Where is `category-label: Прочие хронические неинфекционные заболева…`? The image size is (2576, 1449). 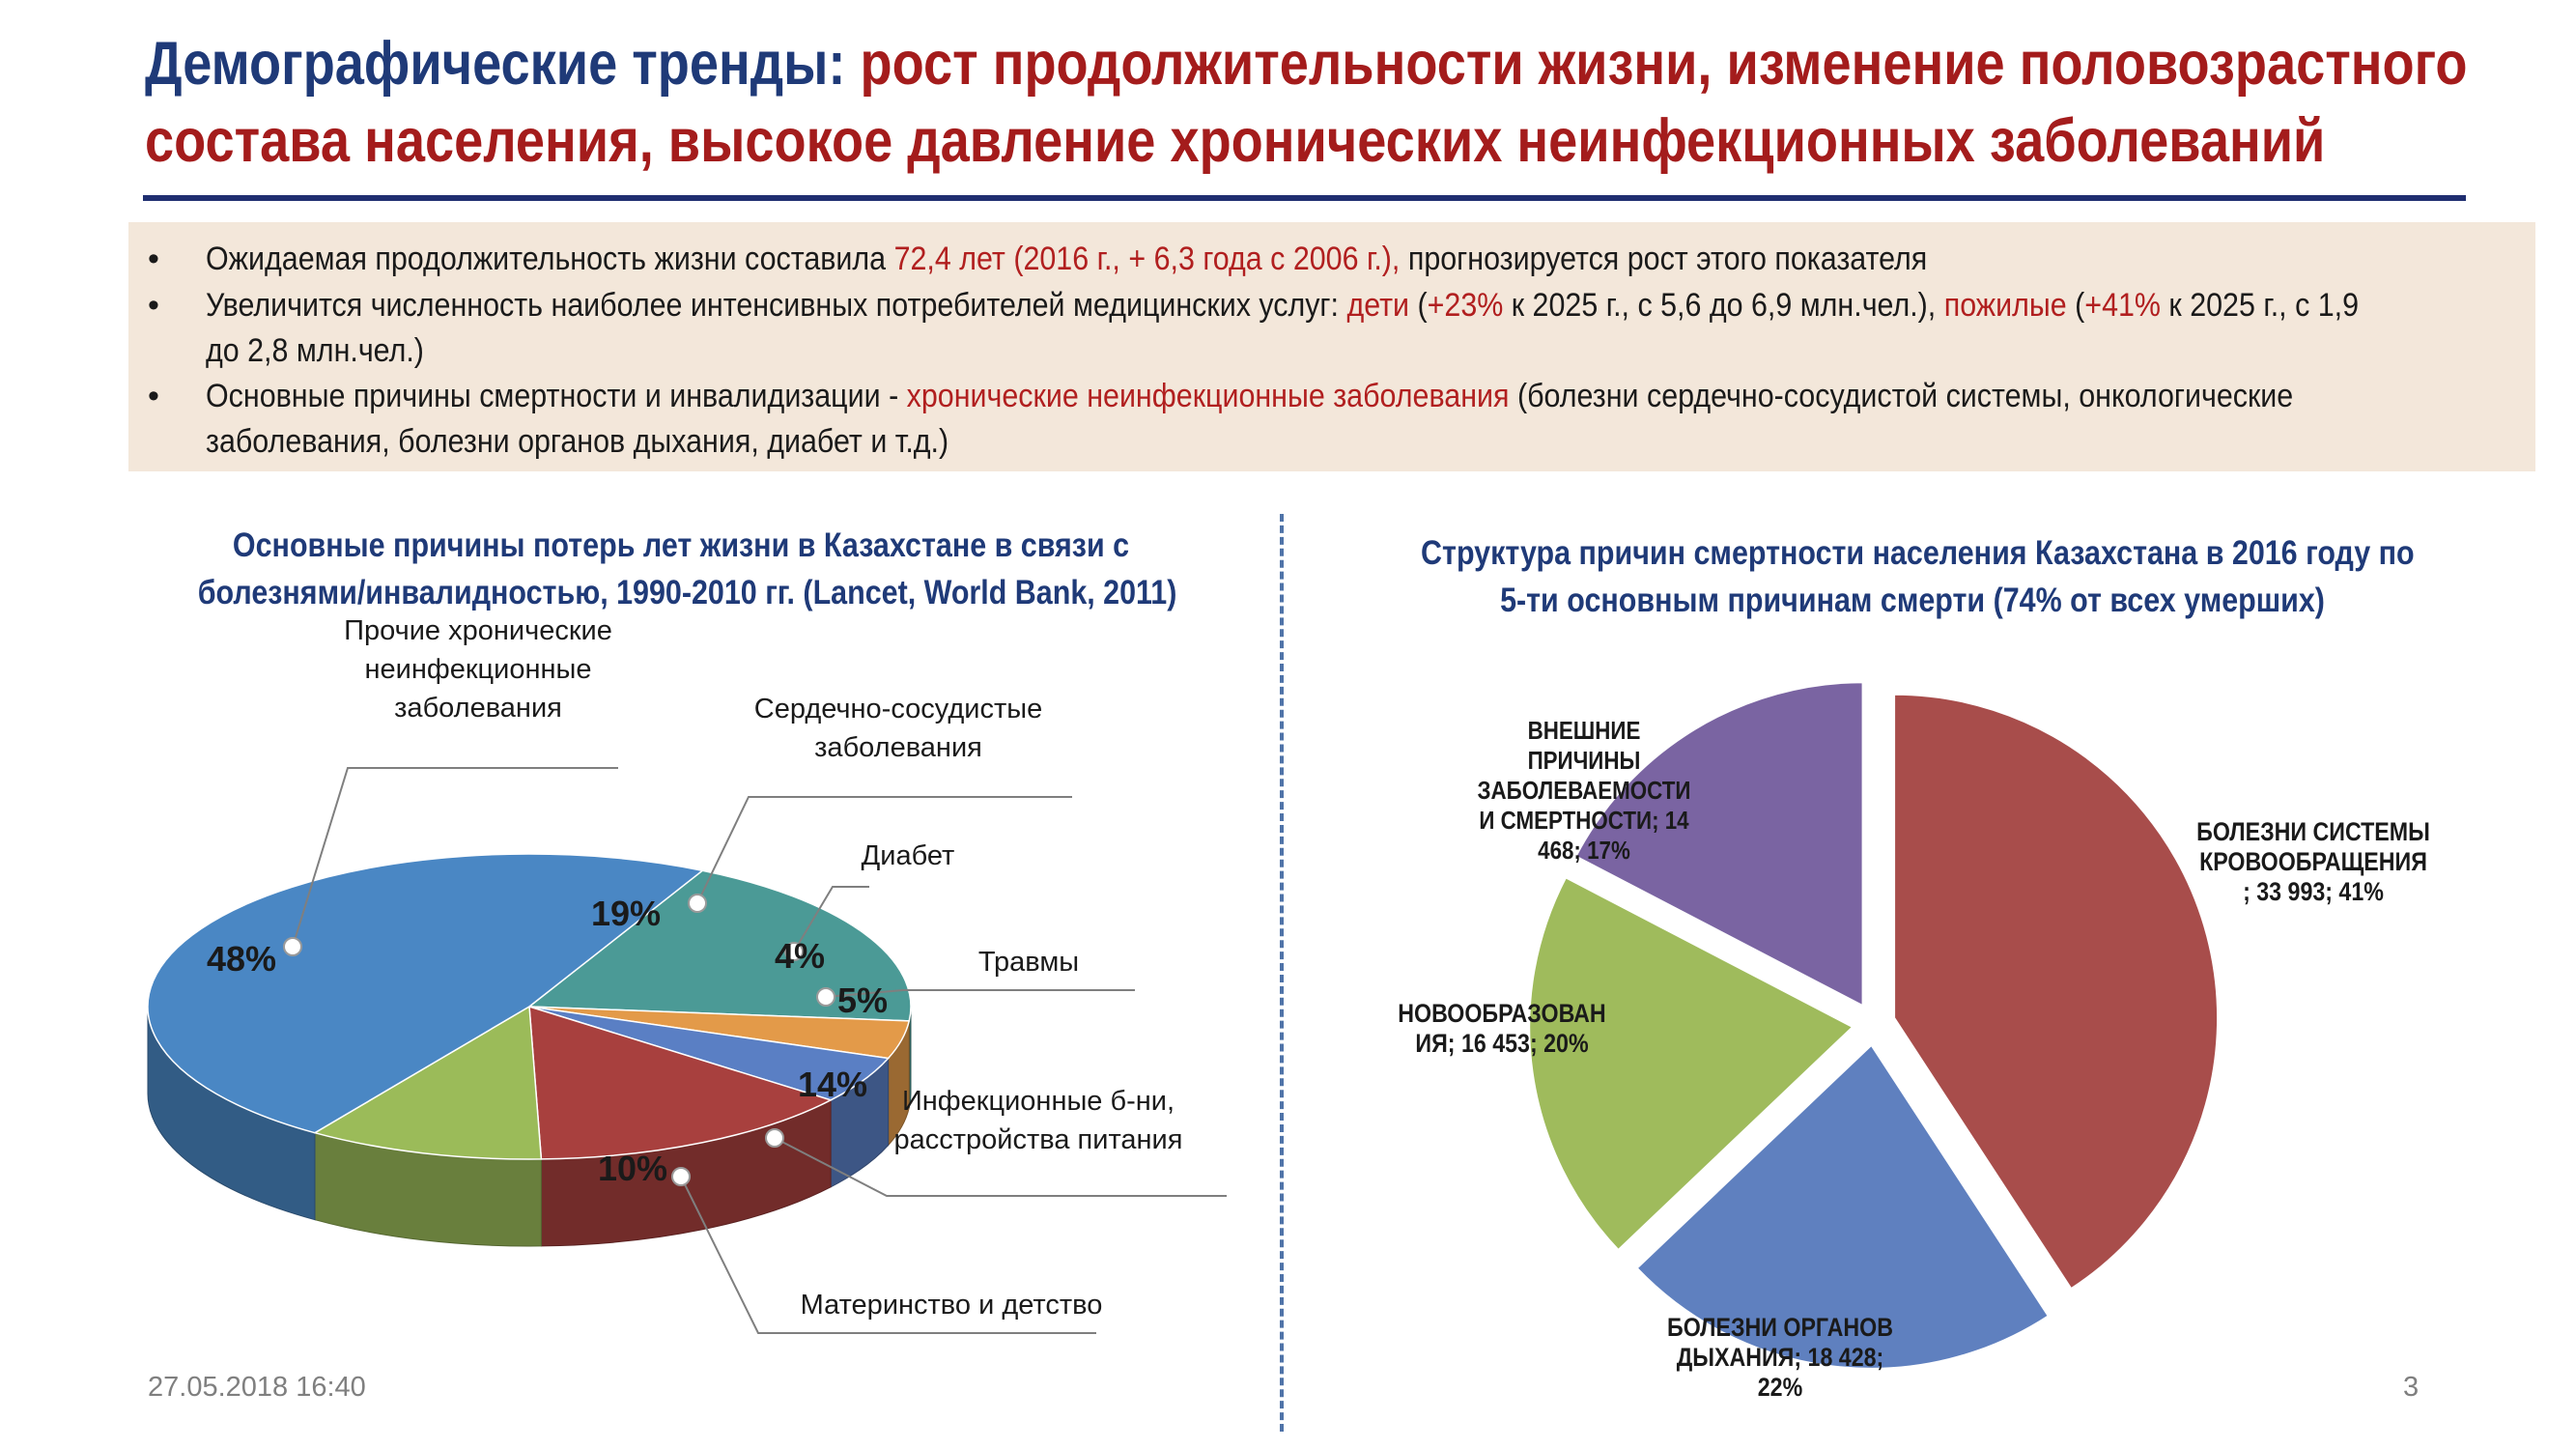
category-label: Прочие хронические неинфекционные заболева… is located at coordinates (478, 669).